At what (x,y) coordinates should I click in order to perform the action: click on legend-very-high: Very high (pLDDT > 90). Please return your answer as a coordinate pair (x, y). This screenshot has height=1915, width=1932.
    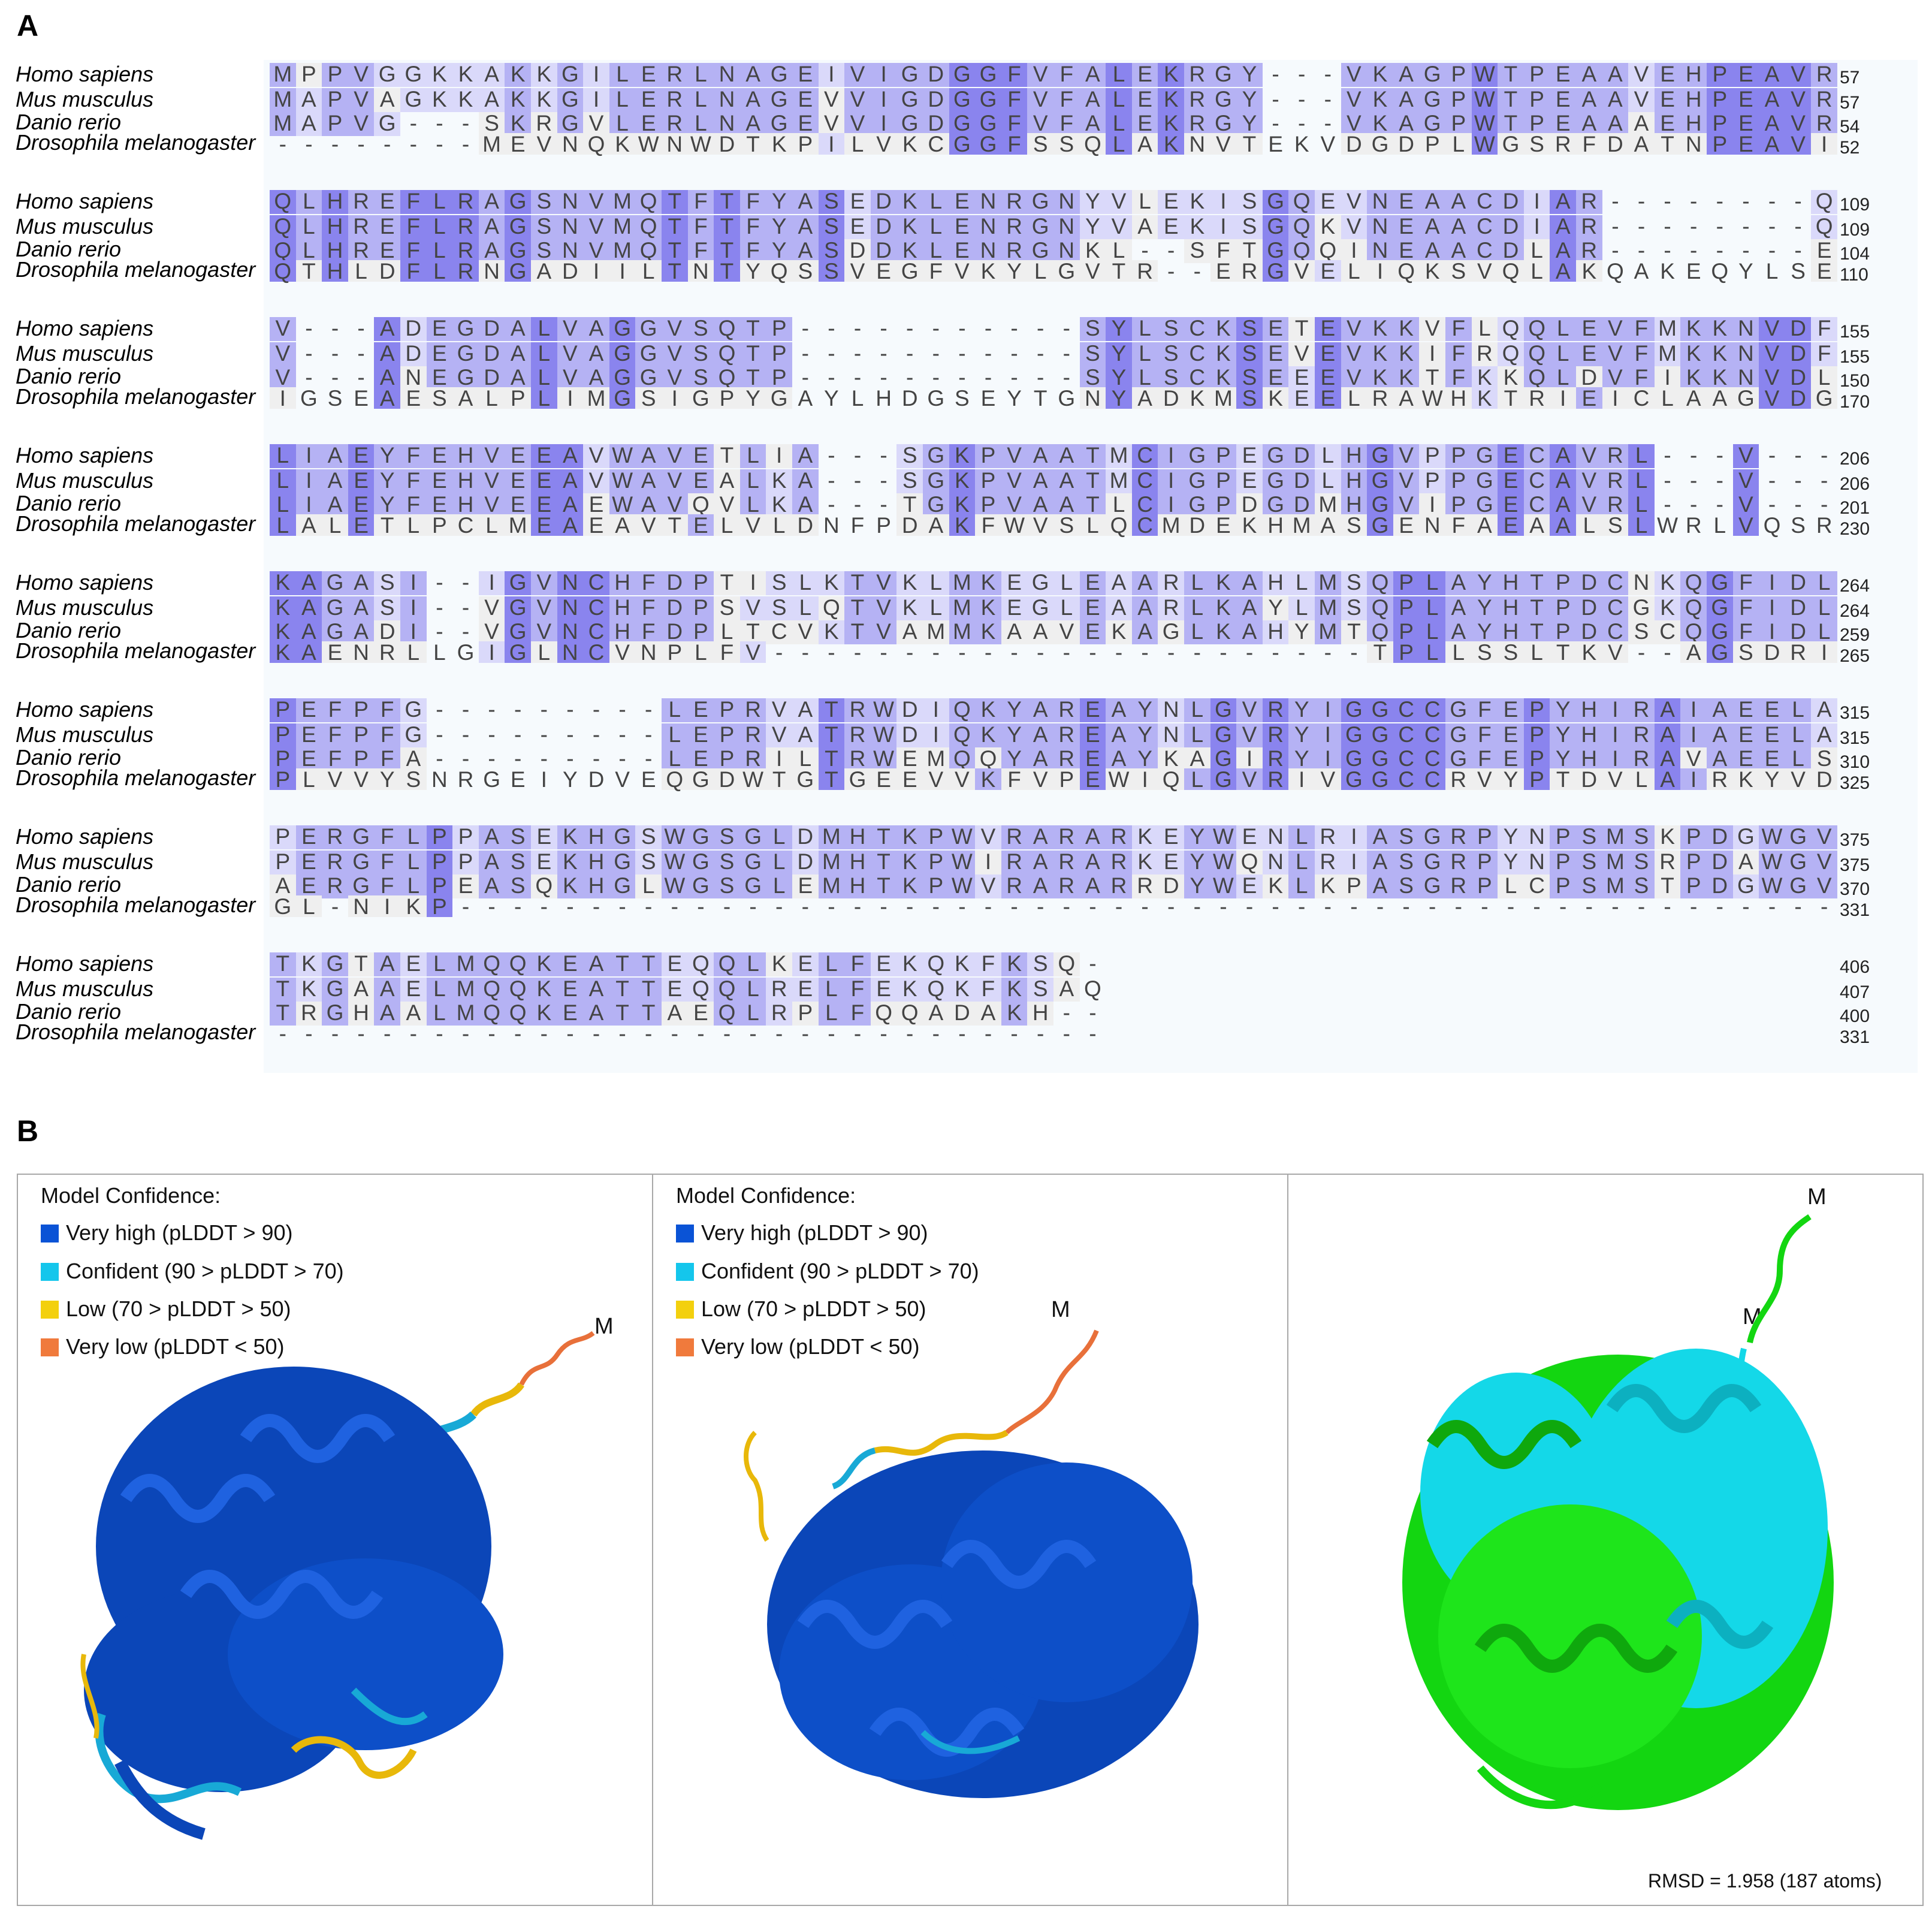
    Looking at the image, I should click on (167, 1232).